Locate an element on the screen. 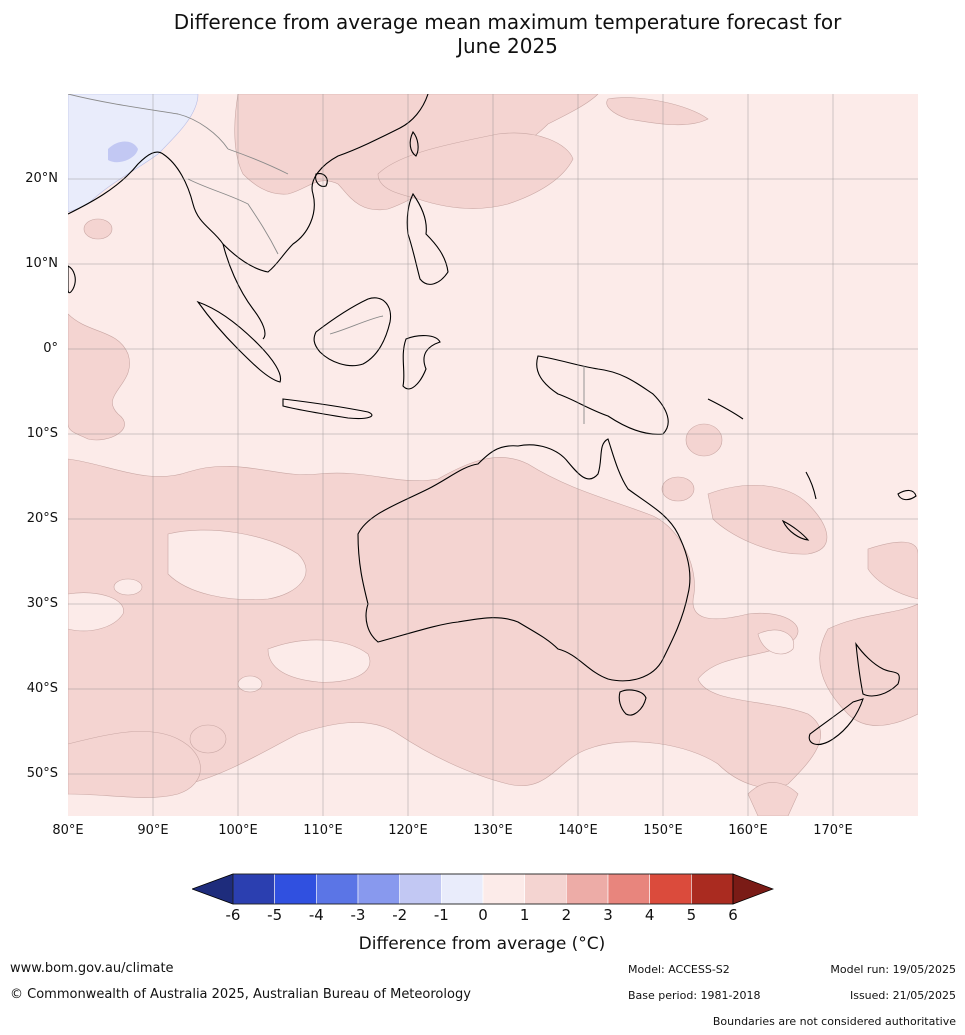 The width and height of the screenshot is (965, 1035). anomaly-region-south-east is located at coordinates (773, 799).